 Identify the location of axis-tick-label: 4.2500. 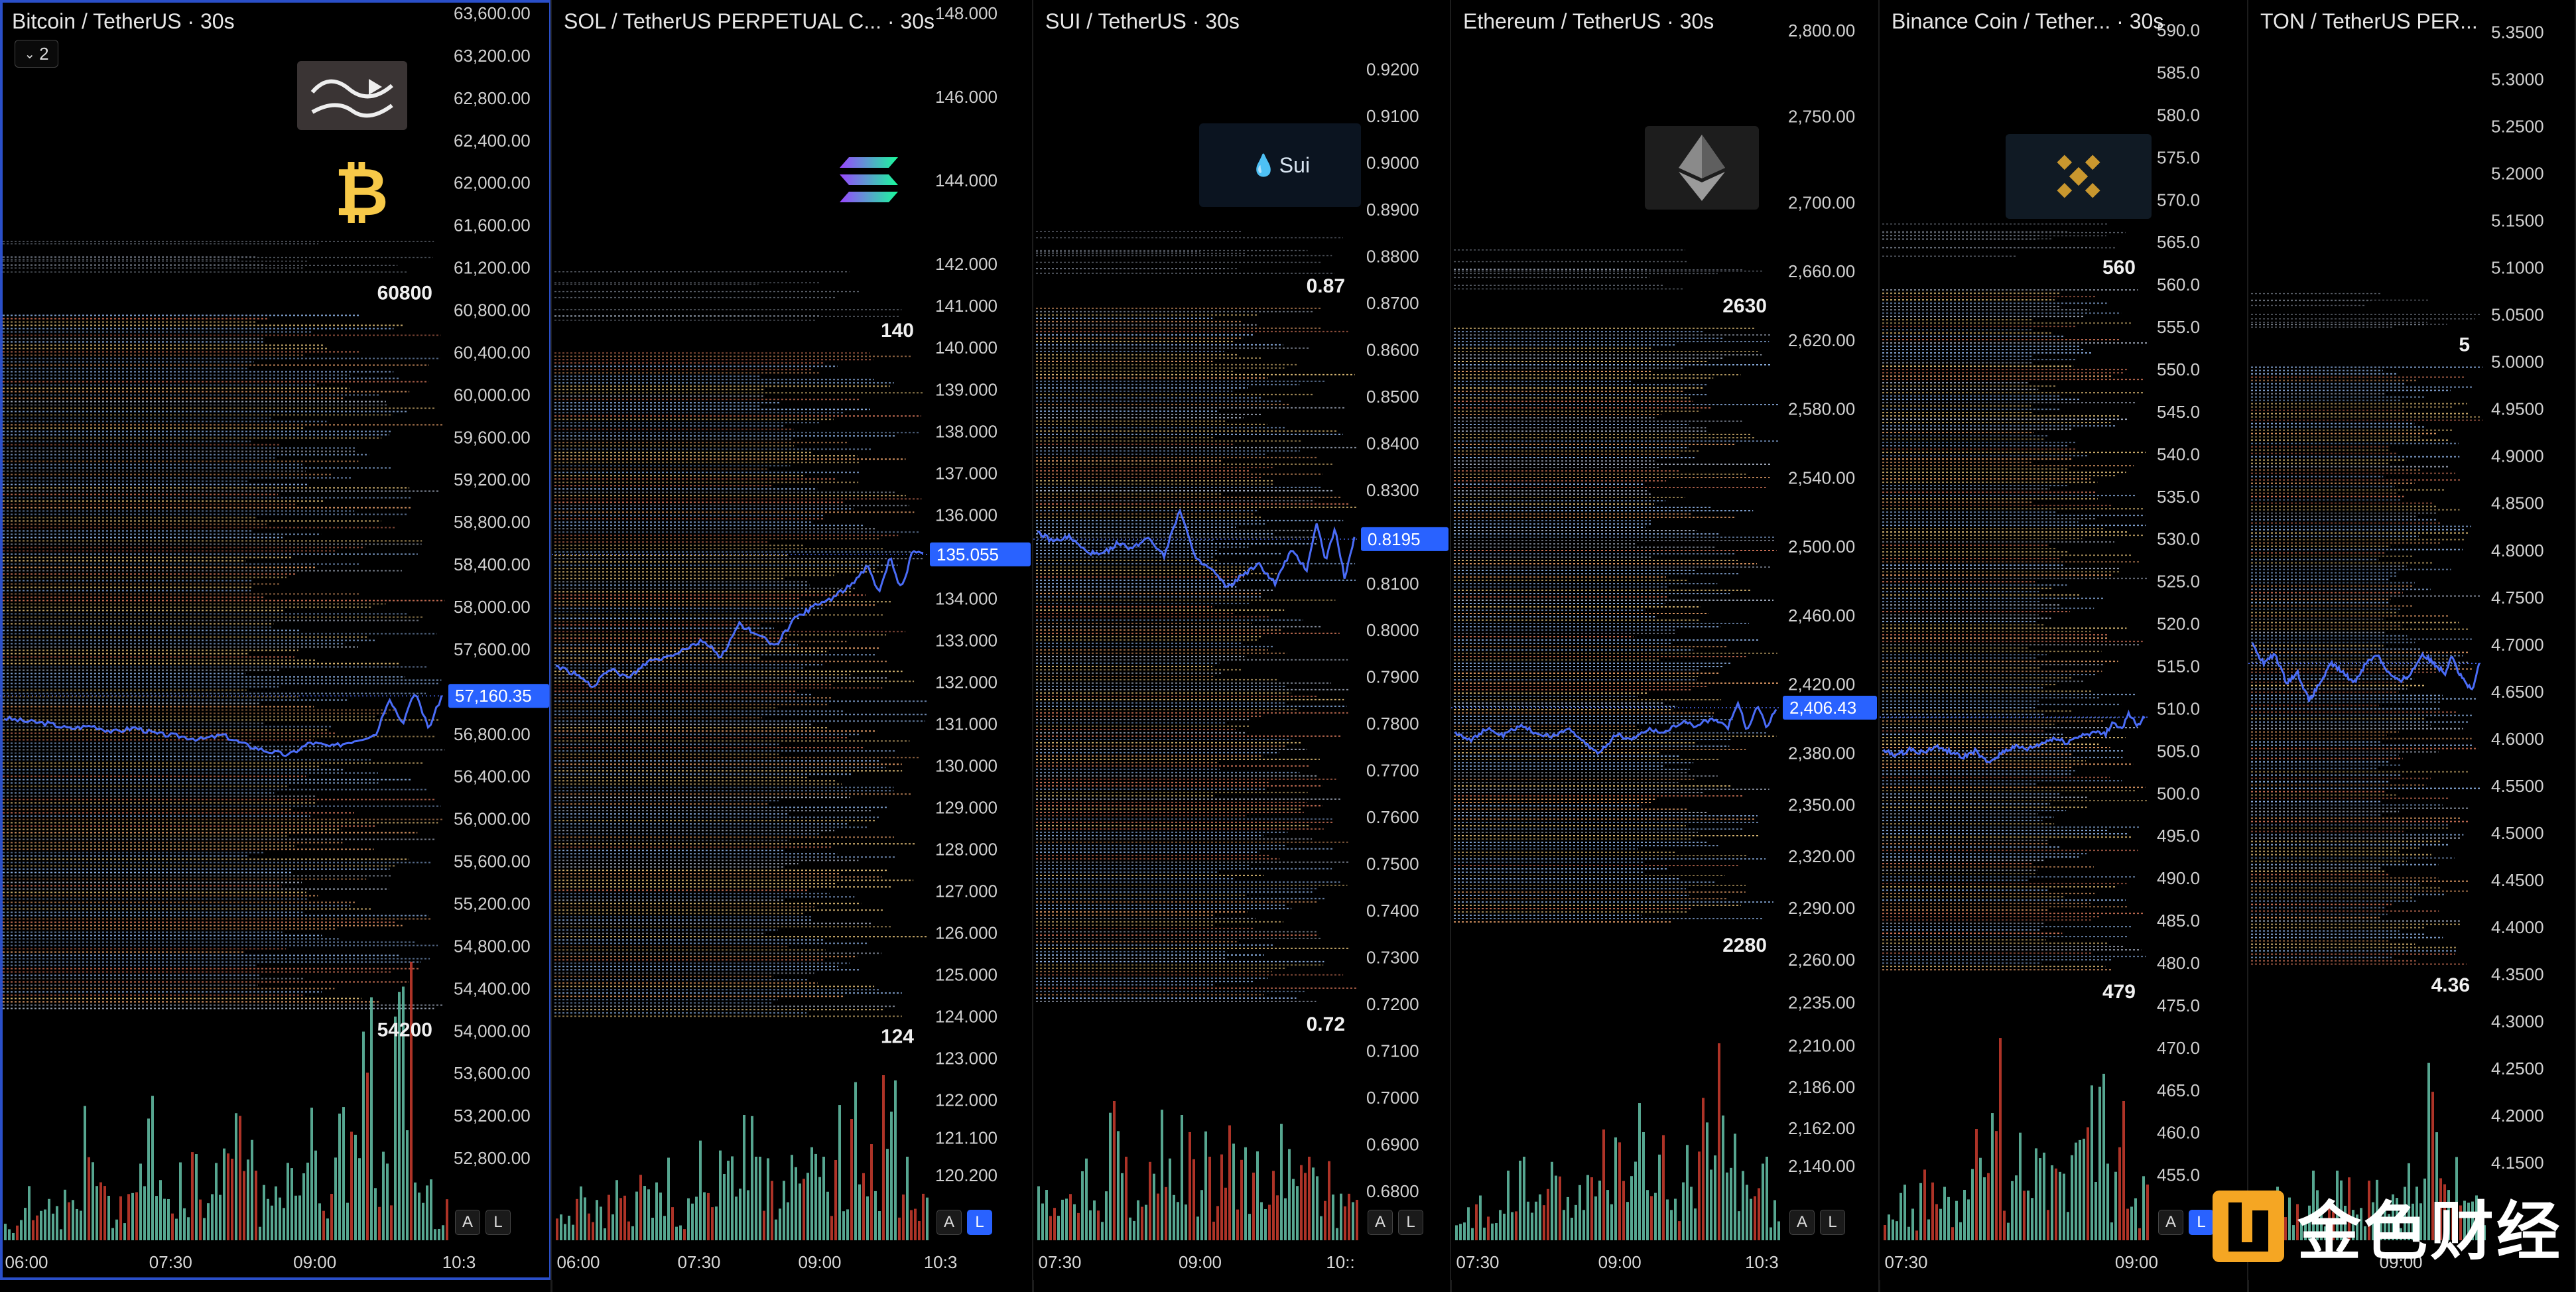
(2518, 1068).